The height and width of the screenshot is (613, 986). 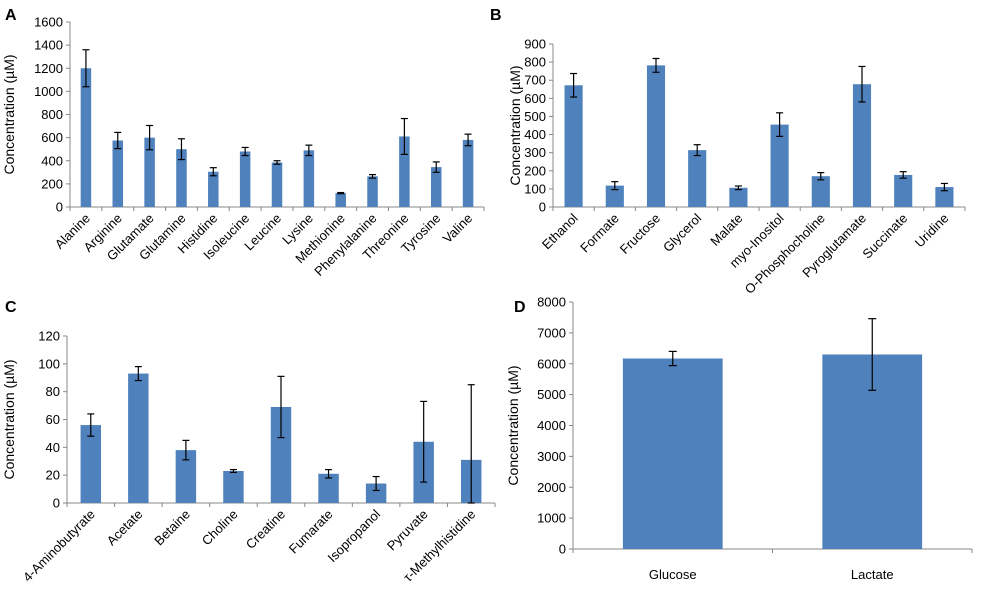 What do you see at coordinates (281, 454) in the screenshot?
I see `bar-creatine` at bounding box center [281, 454].